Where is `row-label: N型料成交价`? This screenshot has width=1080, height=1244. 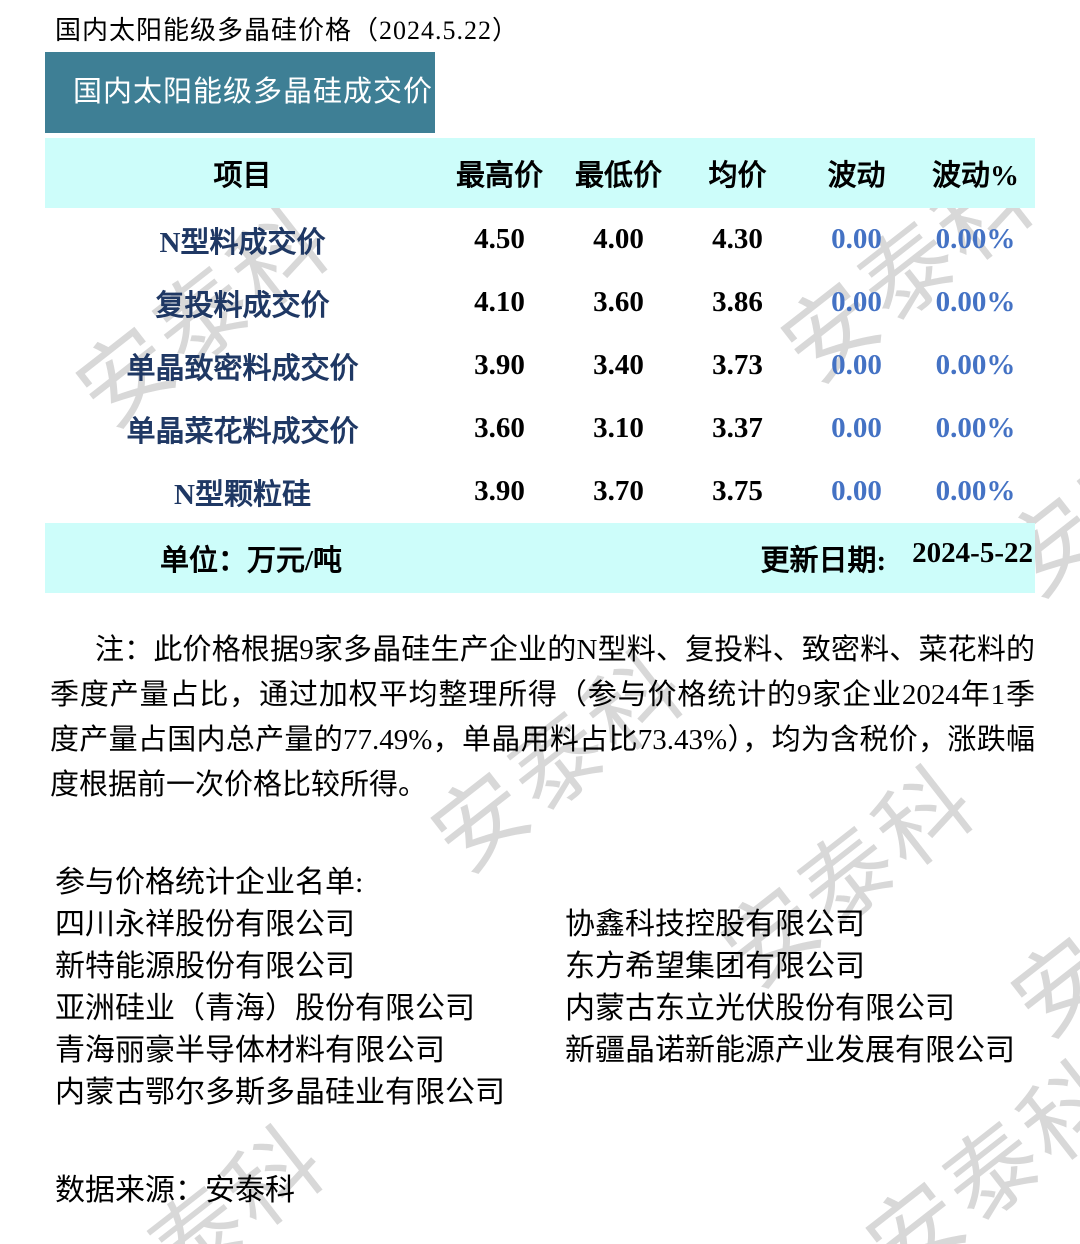
row-label: N型料成交价 is located at coordinates (242, 242).